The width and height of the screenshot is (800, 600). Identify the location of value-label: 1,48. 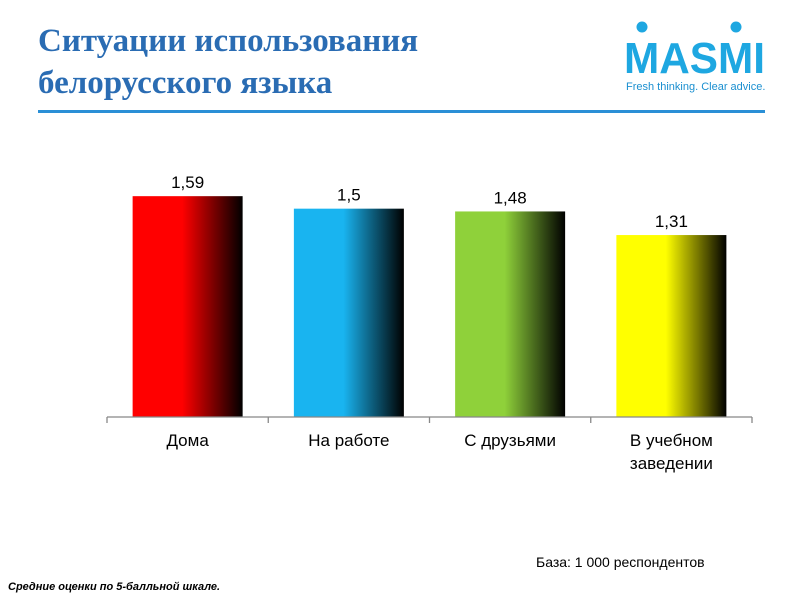
(510, 197).